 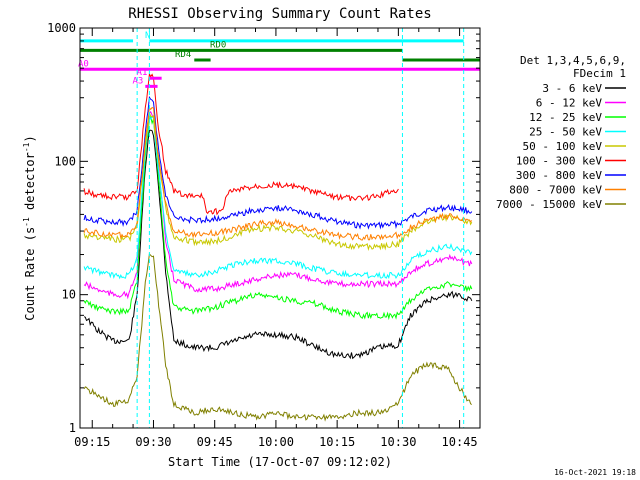 What do you see at coordinates (559, 161) in the screenshot?
I see `legend-label: 100 - 300 keV` at bounding box center [559, 161].